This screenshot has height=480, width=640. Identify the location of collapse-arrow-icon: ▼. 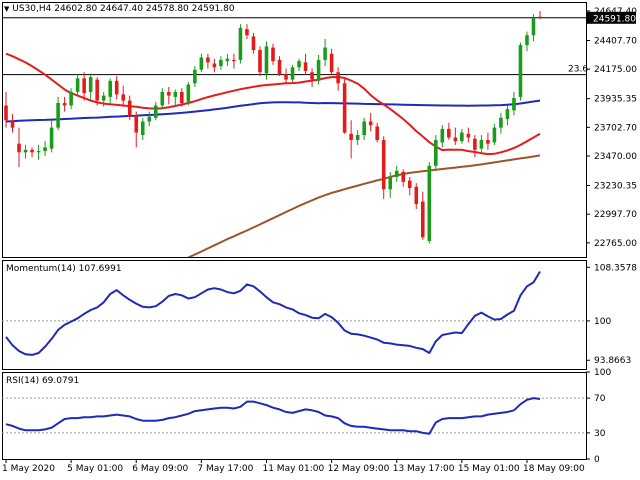
(7, 9).